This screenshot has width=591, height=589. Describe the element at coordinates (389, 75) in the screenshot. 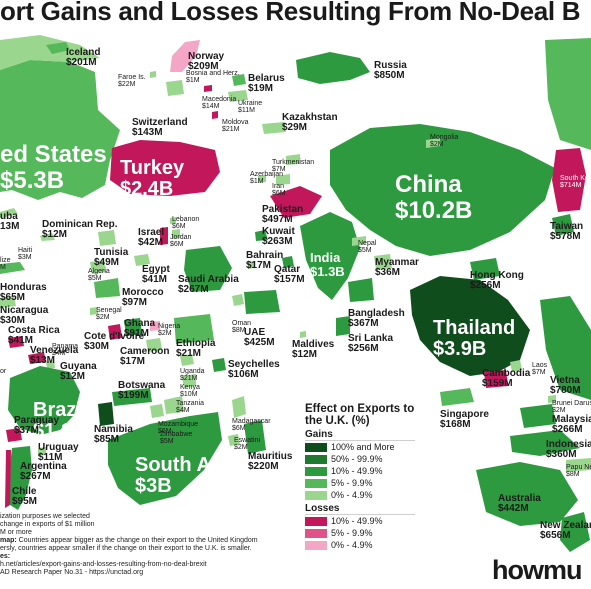

I see `country-value: $850M` at that location.